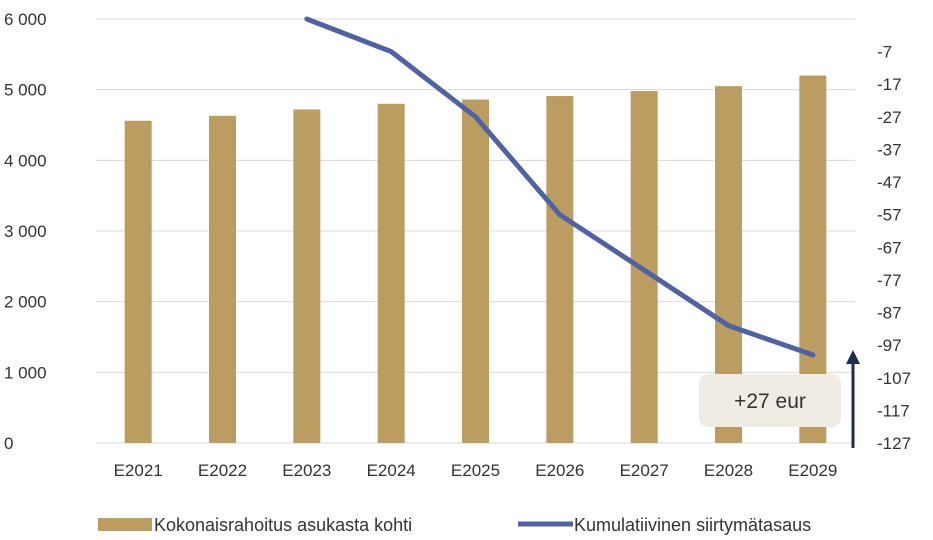  Describe the element at coordinates (889, 280) in the screenshot. I see `right-tick-label: -77` at that location.